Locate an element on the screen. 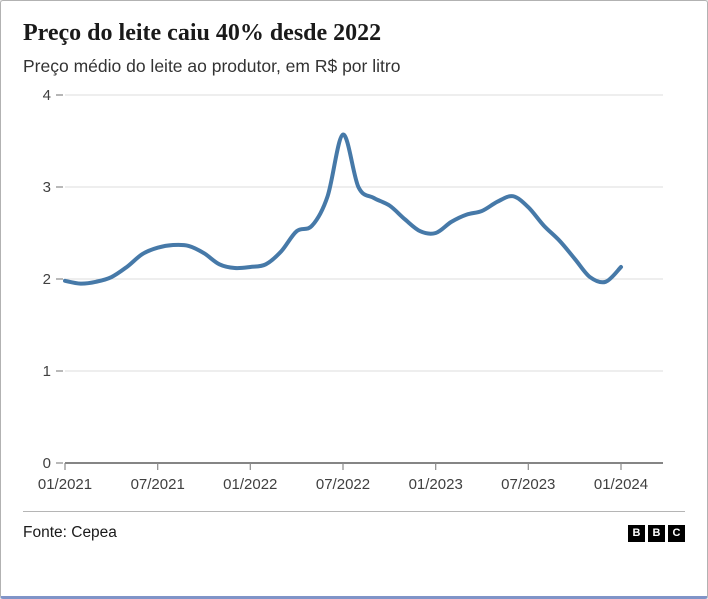  y-axis-label: 0 is located at coordinates (47, 463).